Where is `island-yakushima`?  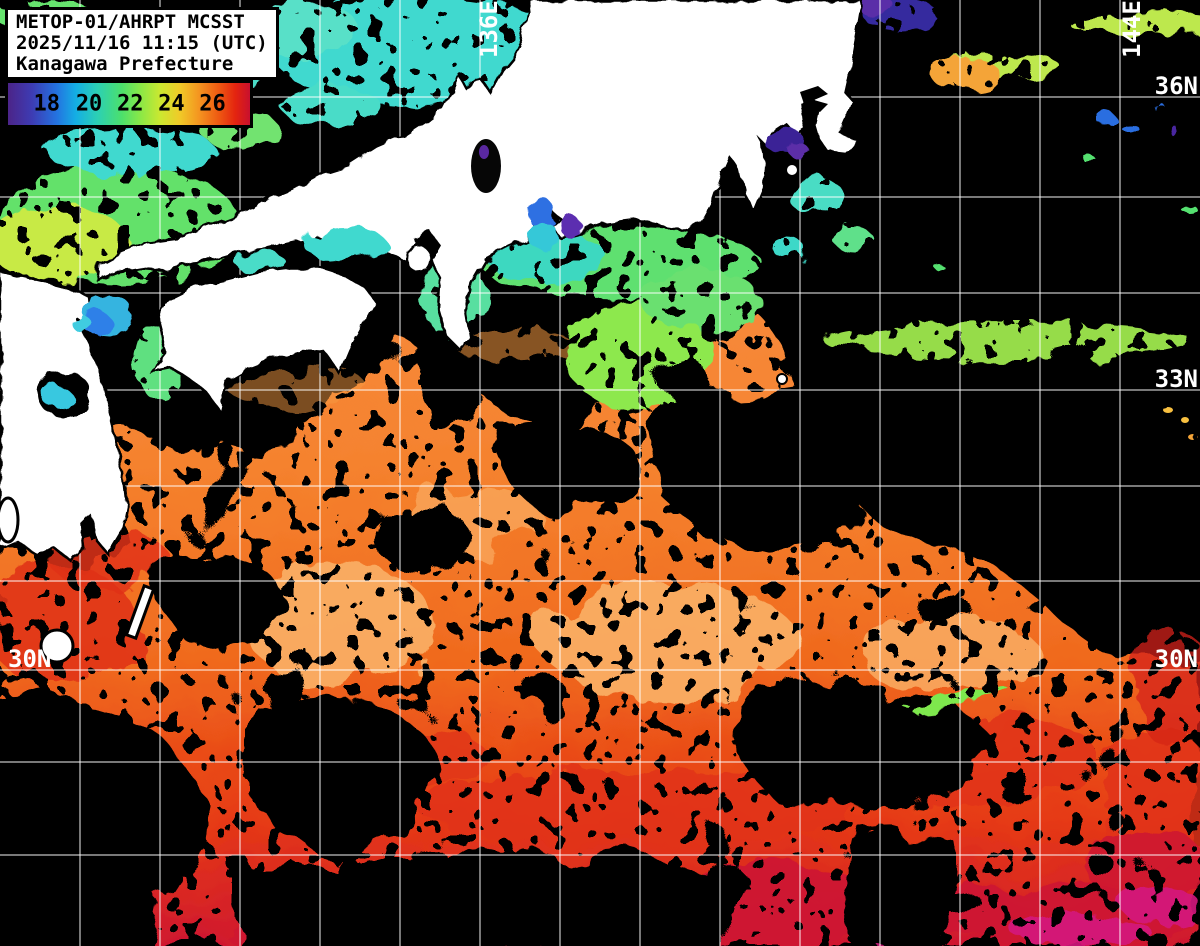 island-yakushima is located at coordinates (57, 646).